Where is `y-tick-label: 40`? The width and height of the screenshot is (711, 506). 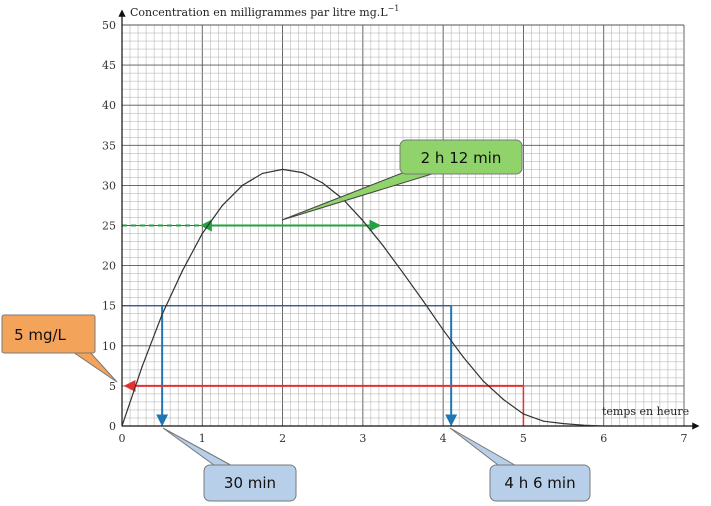
y-tick-label: 40 is located at coordinates (109, 105).